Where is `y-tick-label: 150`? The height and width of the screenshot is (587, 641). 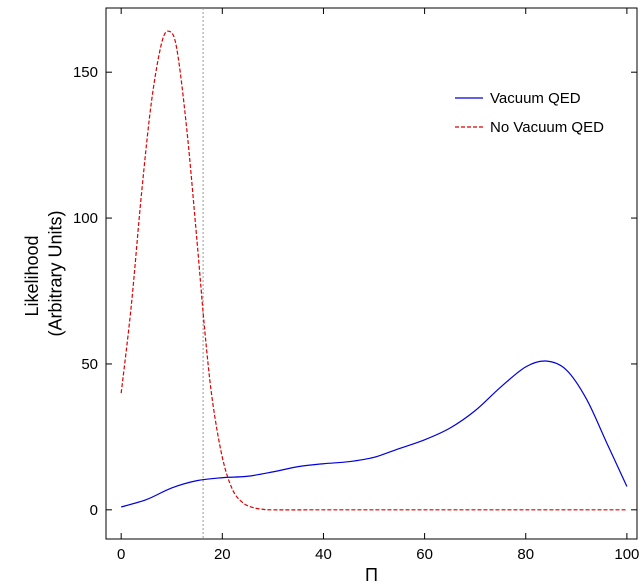
y-tick-label: 150 is located at coordinates (85, 72).